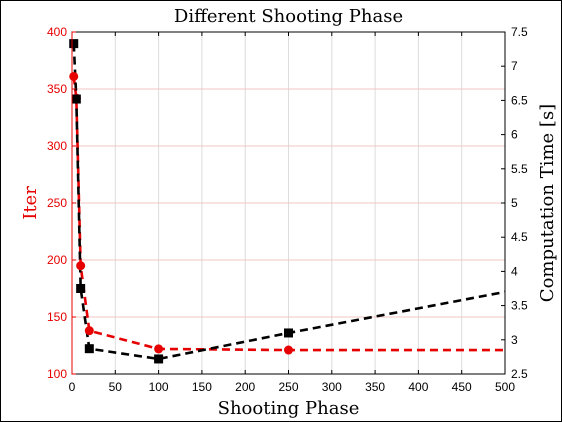 The width and height of the screenshot is (562, 422). I want to click on left-tick-label: 250, so click(57, 203).